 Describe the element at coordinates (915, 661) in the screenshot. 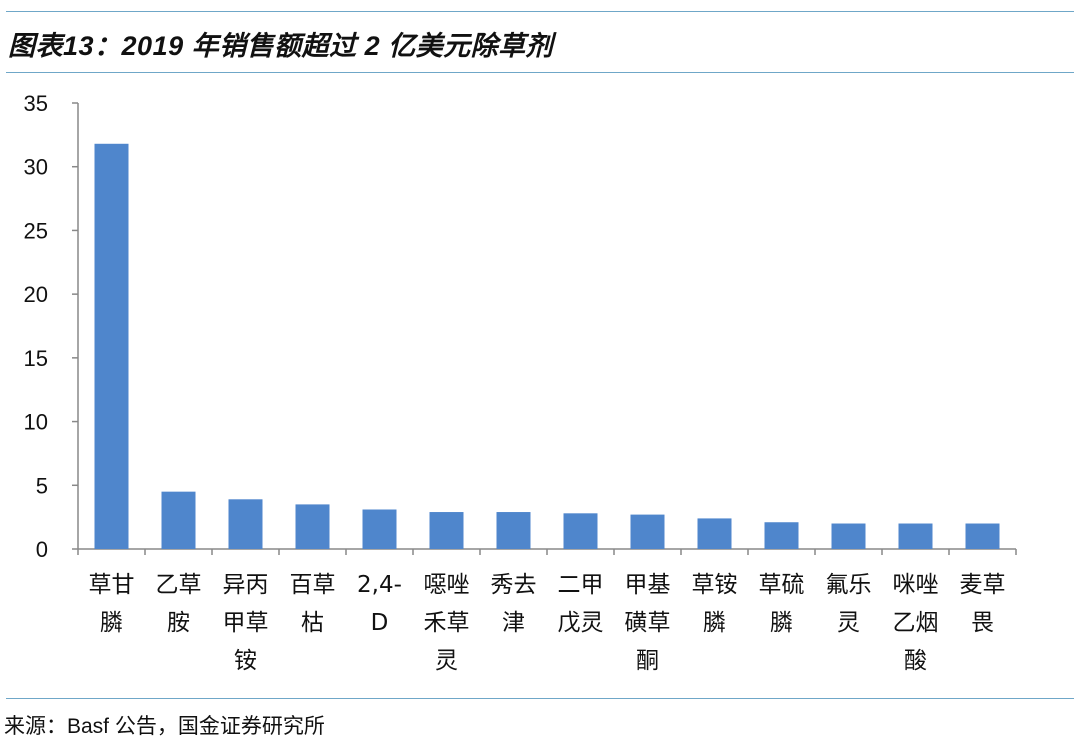

I see `x-tick-label-line: 酸` at that location.